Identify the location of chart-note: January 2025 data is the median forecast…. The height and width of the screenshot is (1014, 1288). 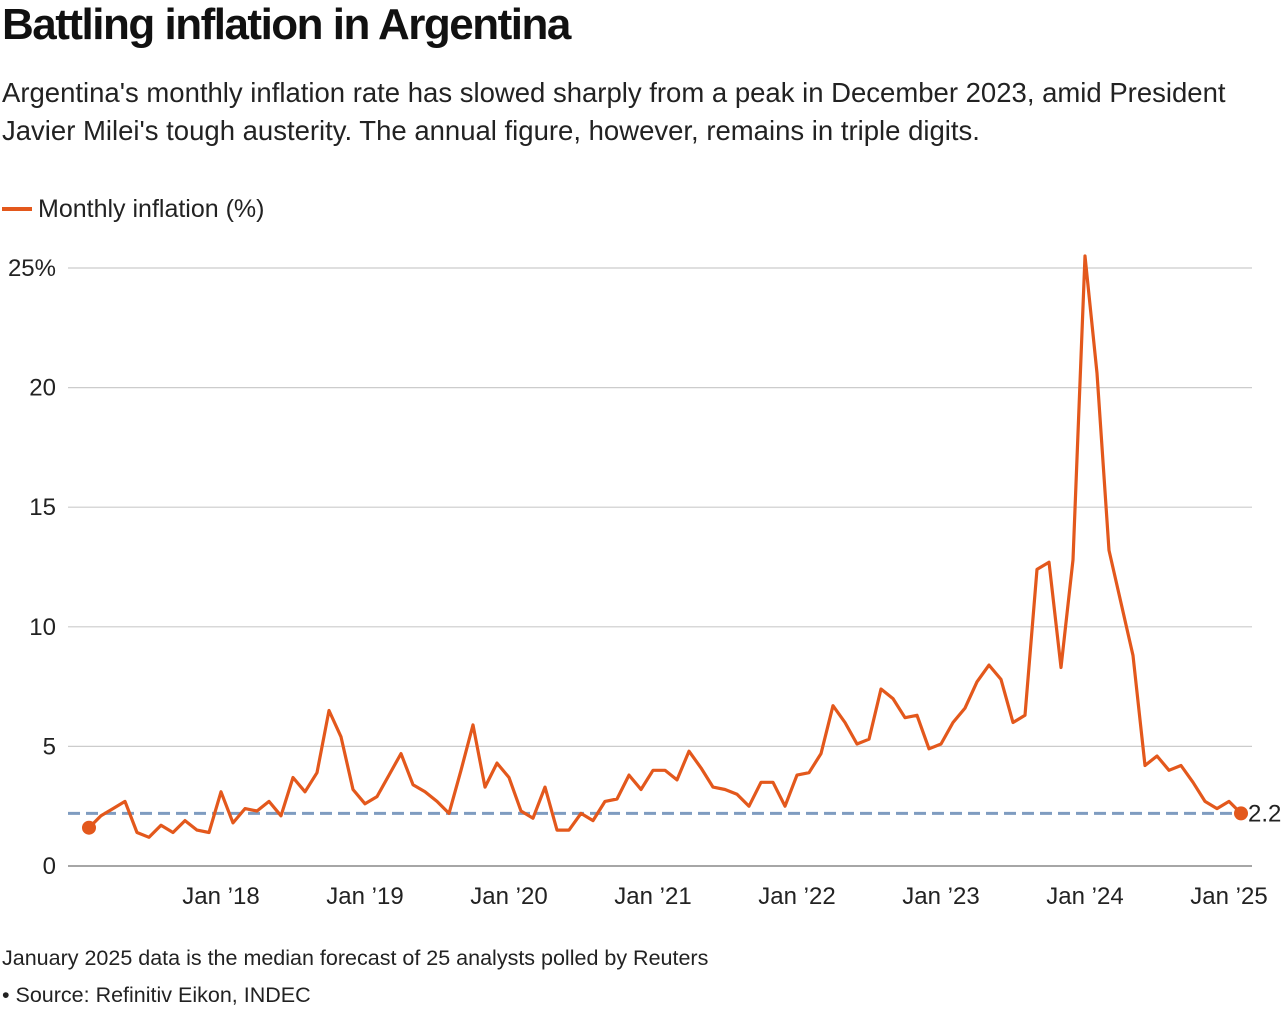
(355, 958).